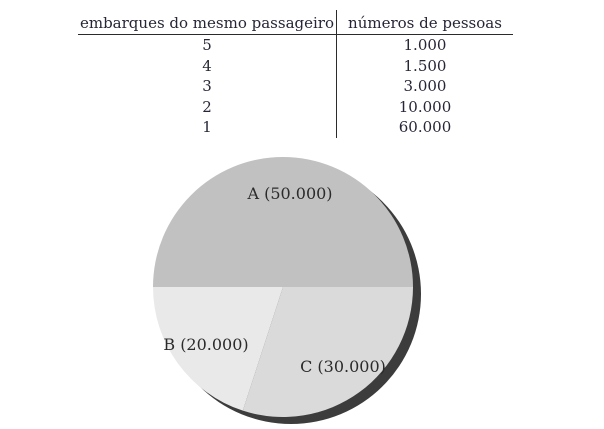  I want to click on table-row: 3 3.000, so click(295, 86).